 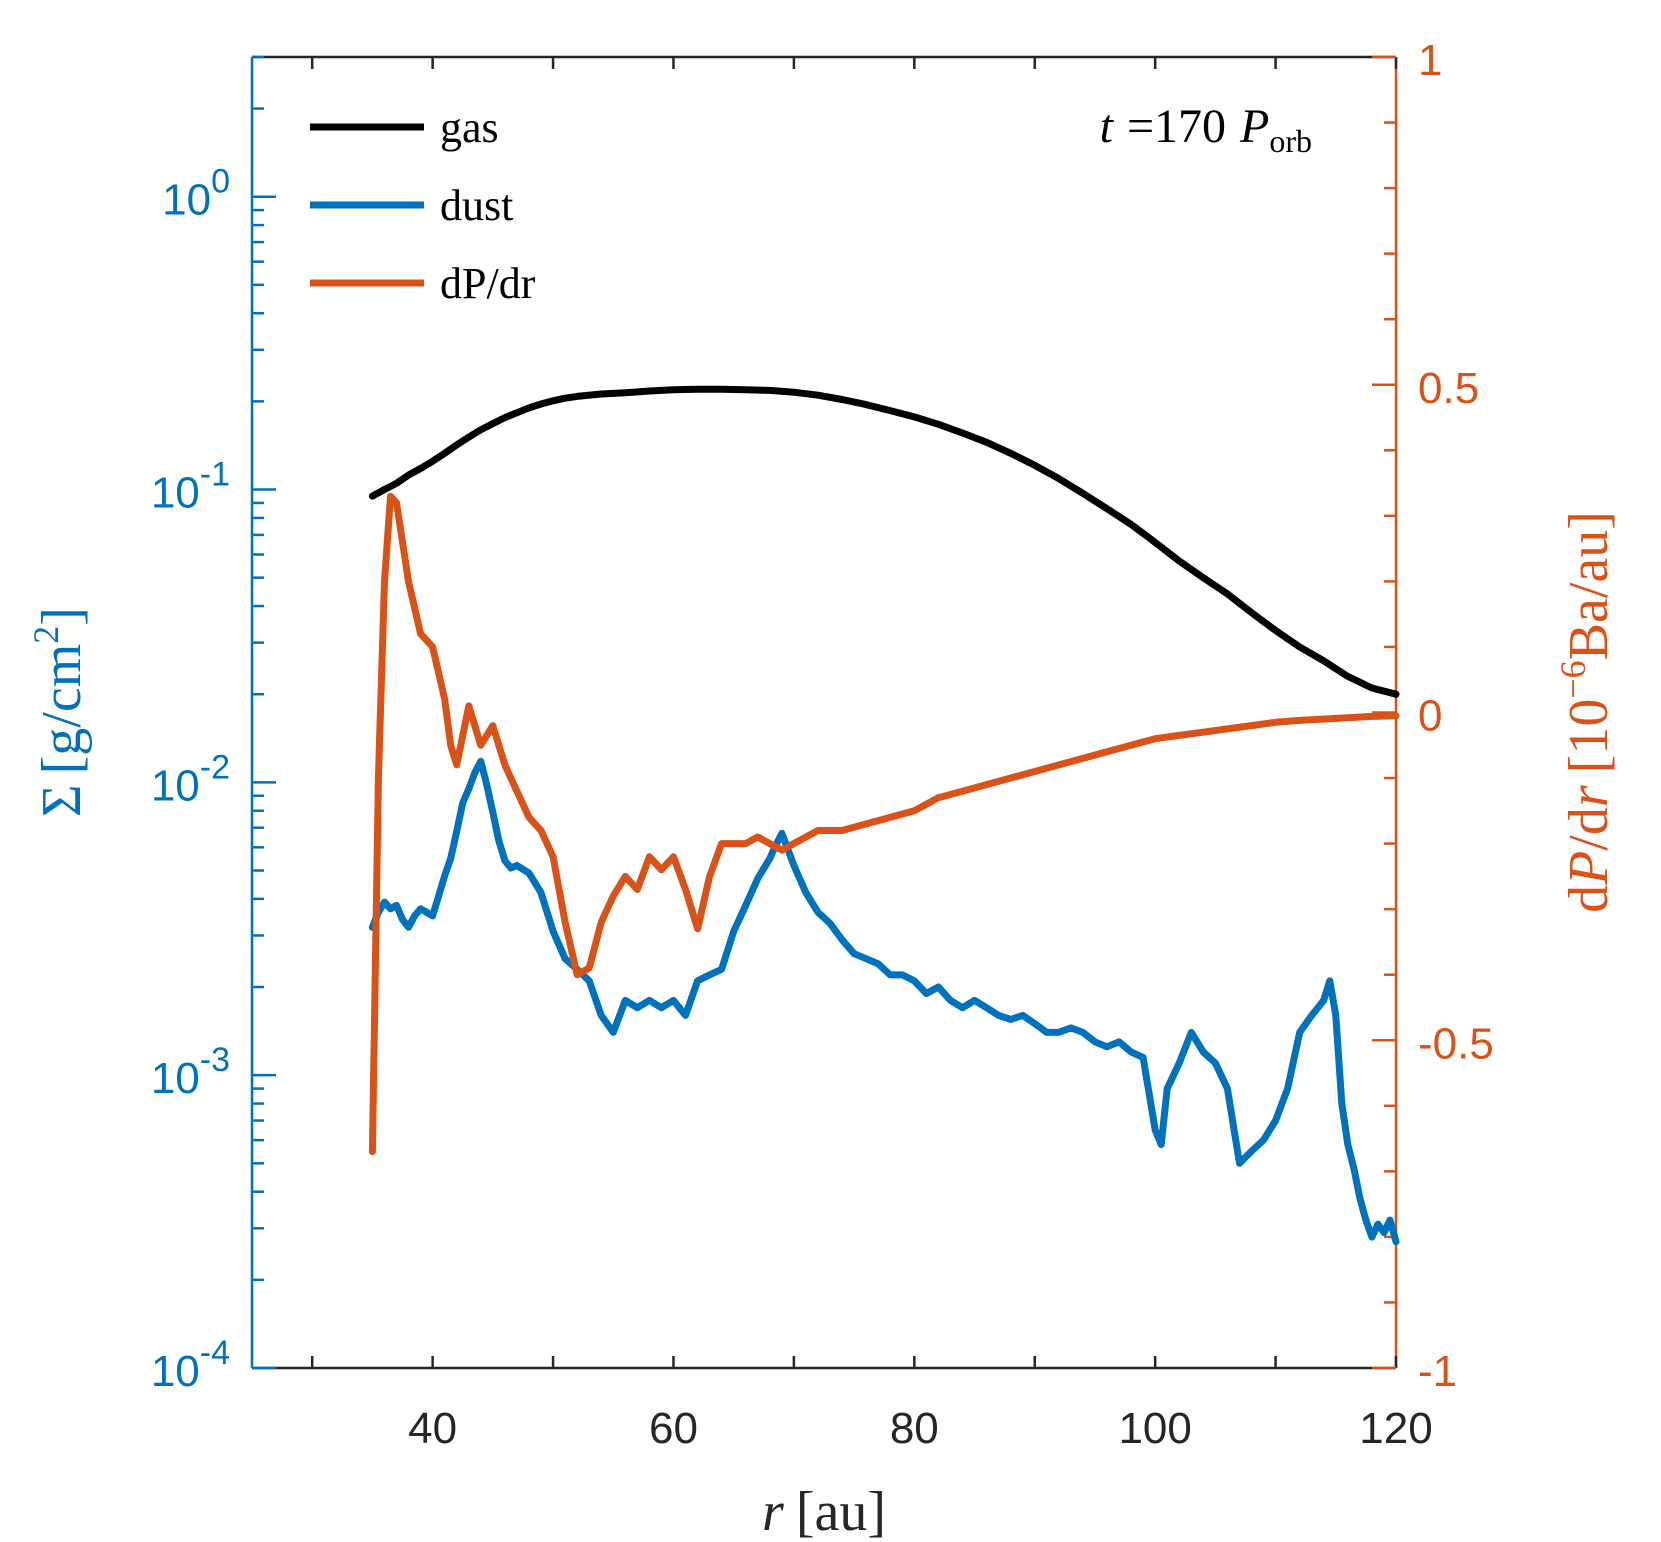 I want to click on series-gas-line, so click(x=884, y=541).